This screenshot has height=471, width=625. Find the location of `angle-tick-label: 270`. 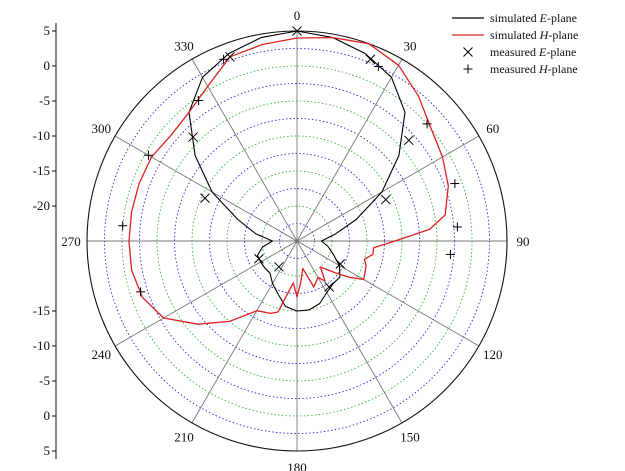

angle-tick-label: 270 is located at coordinates (71, 241).